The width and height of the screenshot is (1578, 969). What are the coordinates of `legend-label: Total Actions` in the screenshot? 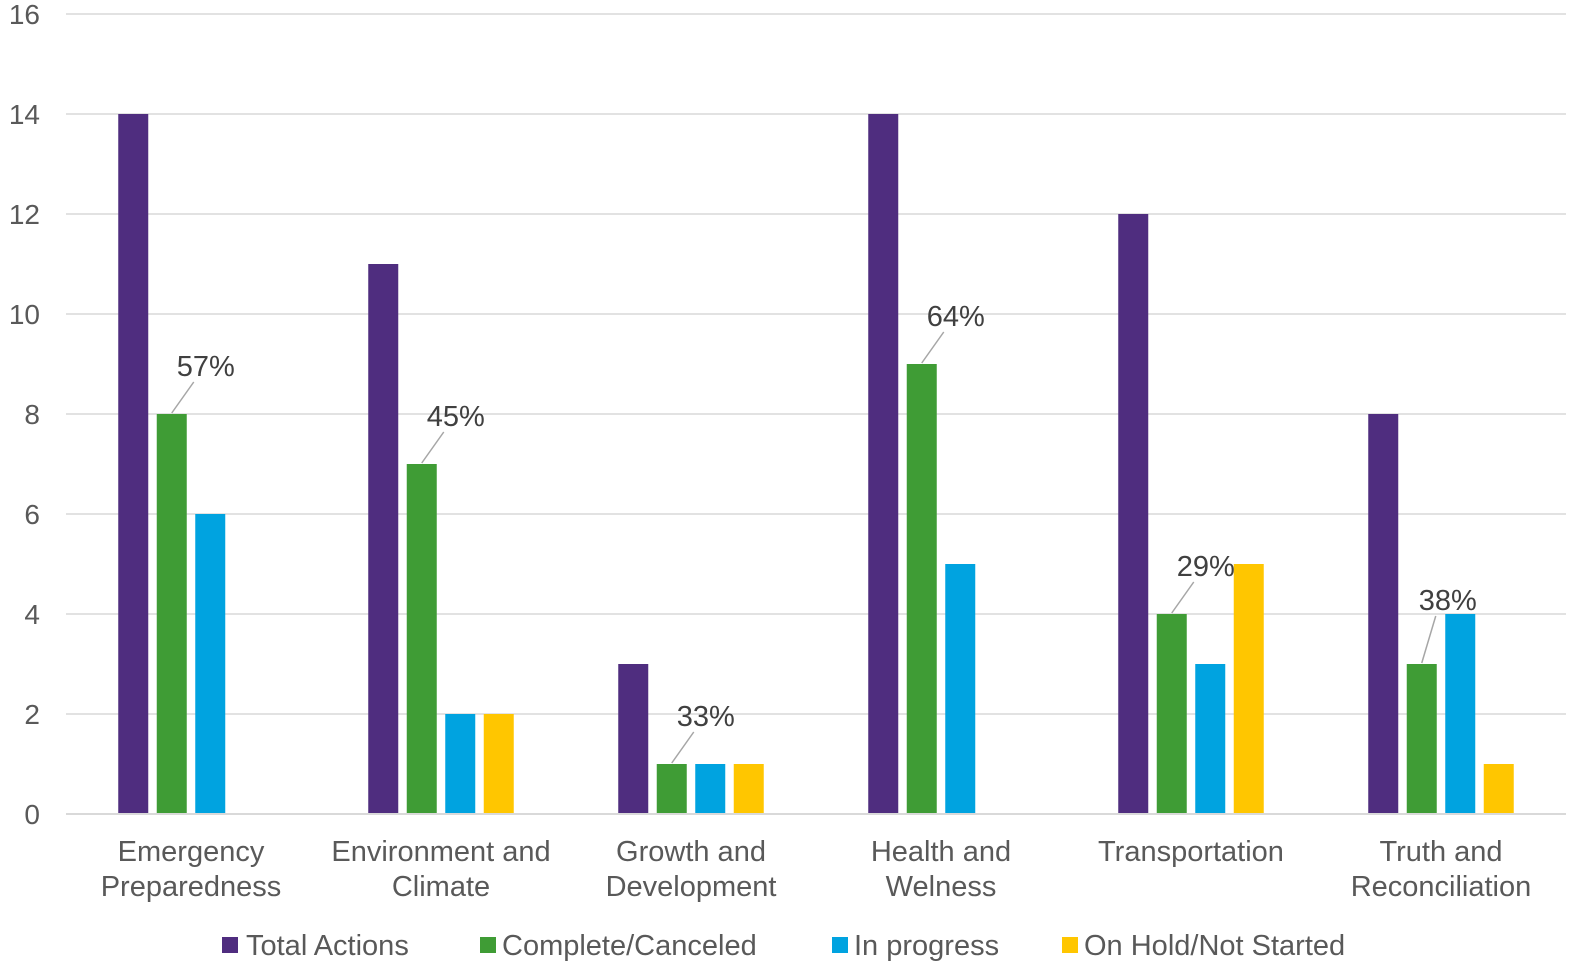 It's located at (327, 946).